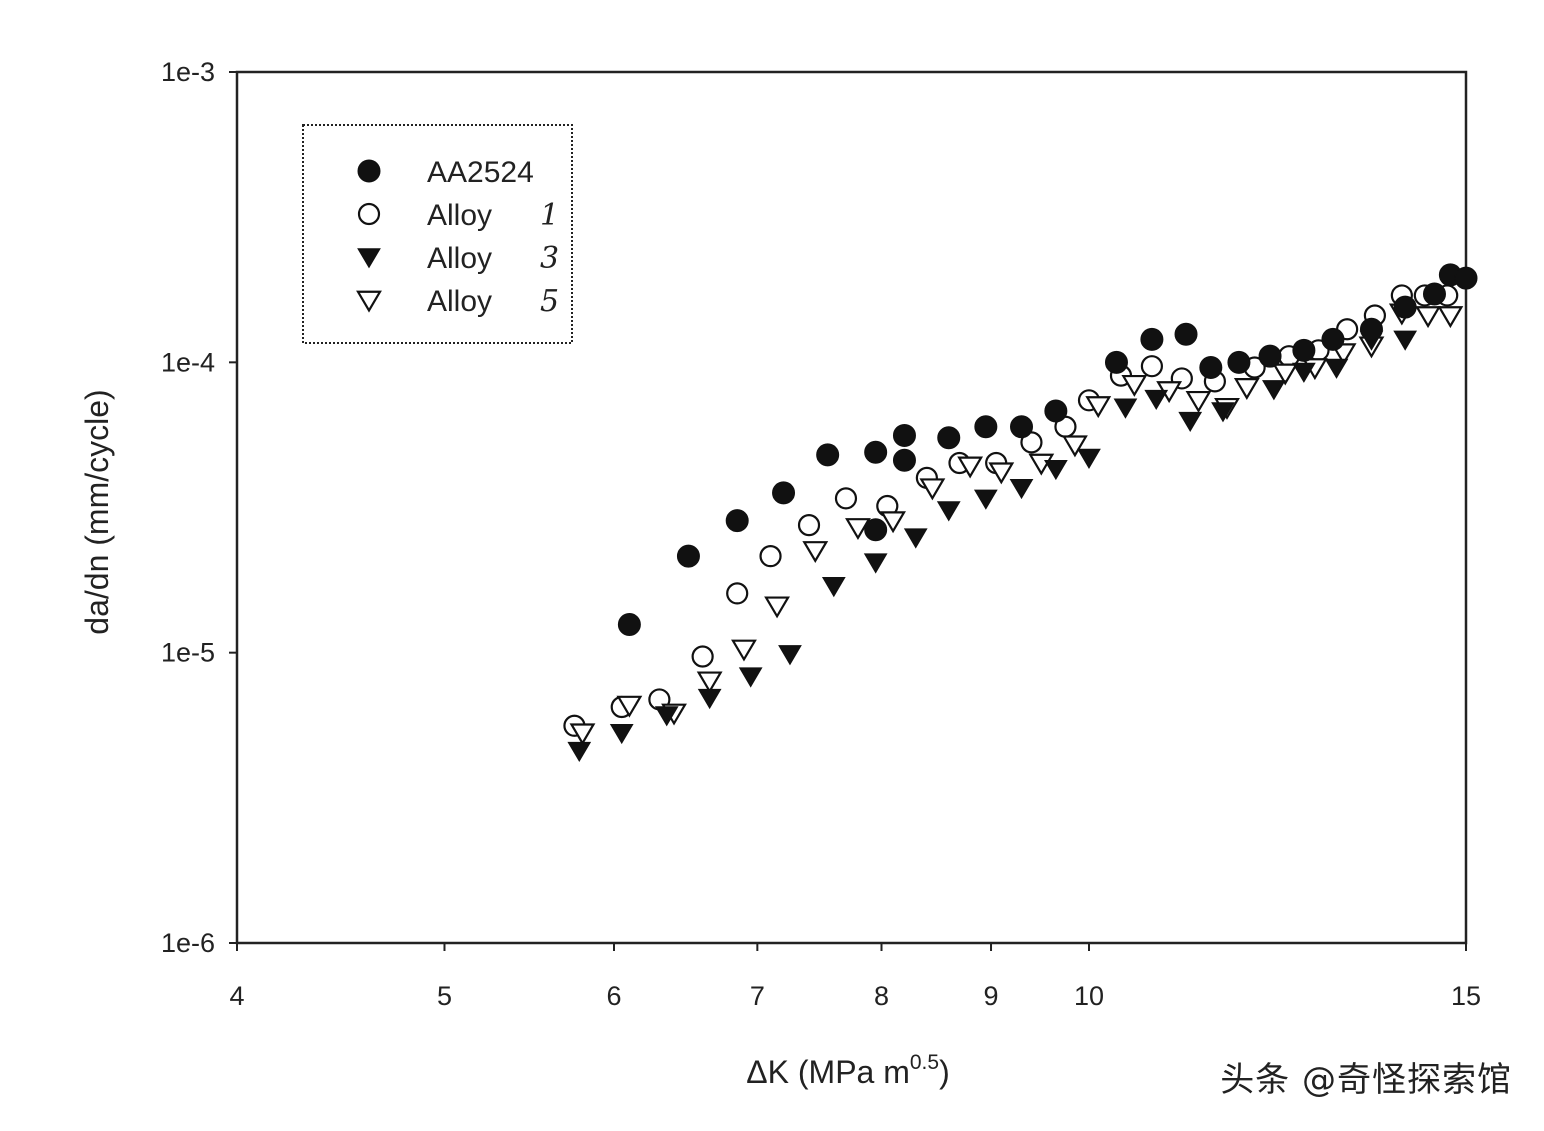  Describe the element at coordinates (847, 1070) in the screenshot. I see `x-axis-title: ΔK (MPa m0.5)` at that location.